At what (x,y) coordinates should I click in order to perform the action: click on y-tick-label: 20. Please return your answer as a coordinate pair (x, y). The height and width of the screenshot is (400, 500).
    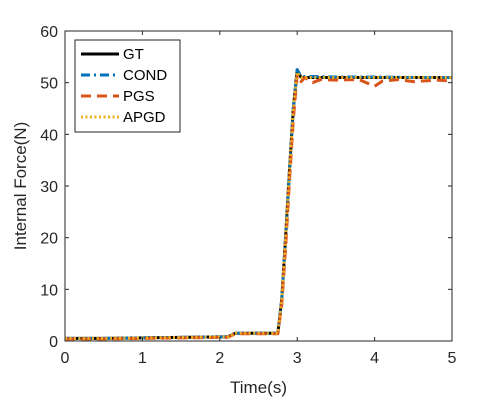
    Looking at the image, I should click on (49, 239).